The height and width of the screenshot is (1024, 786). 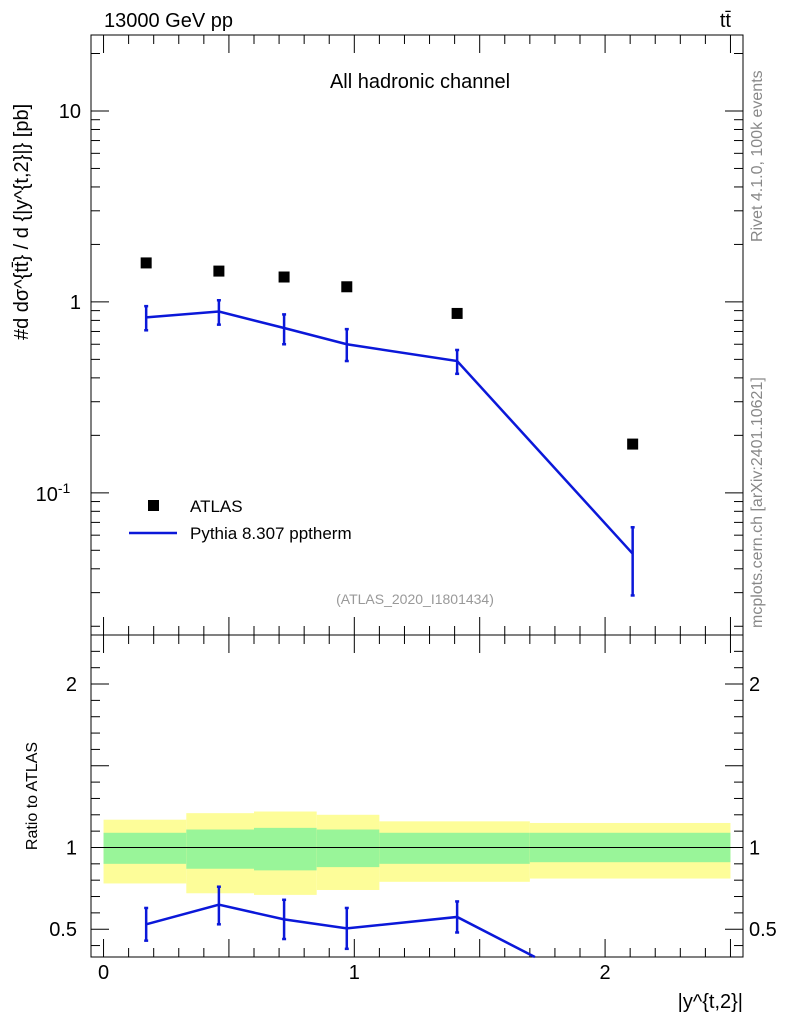 I want to click on main-y-axis-label: #d dσ^{tt̄} / d {|y^{t,2}|} [pb], so click(x=22, y=222).